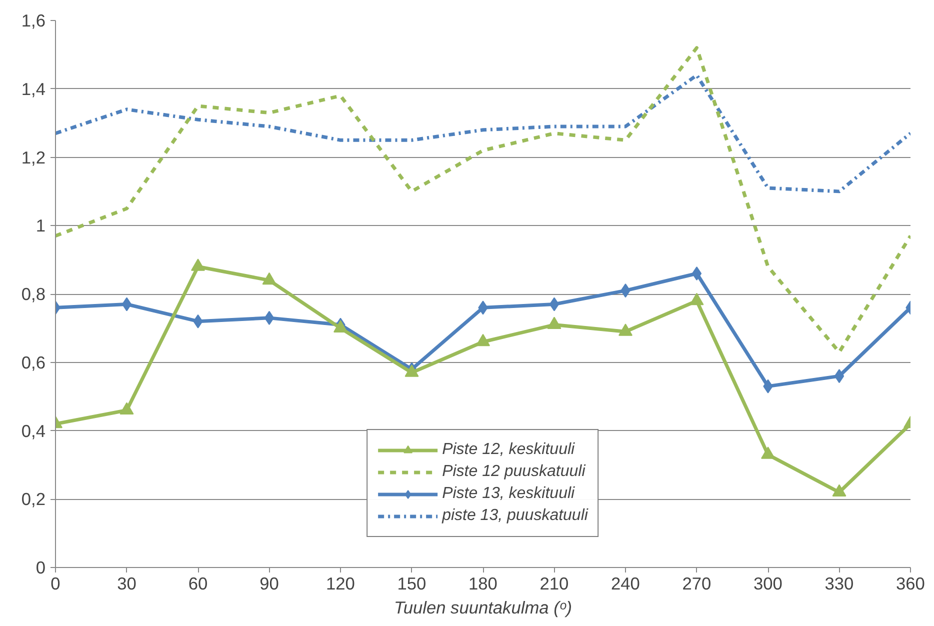 The image size is (934, 626). I want to click on y-tick-label: 1, so click(41, 226).